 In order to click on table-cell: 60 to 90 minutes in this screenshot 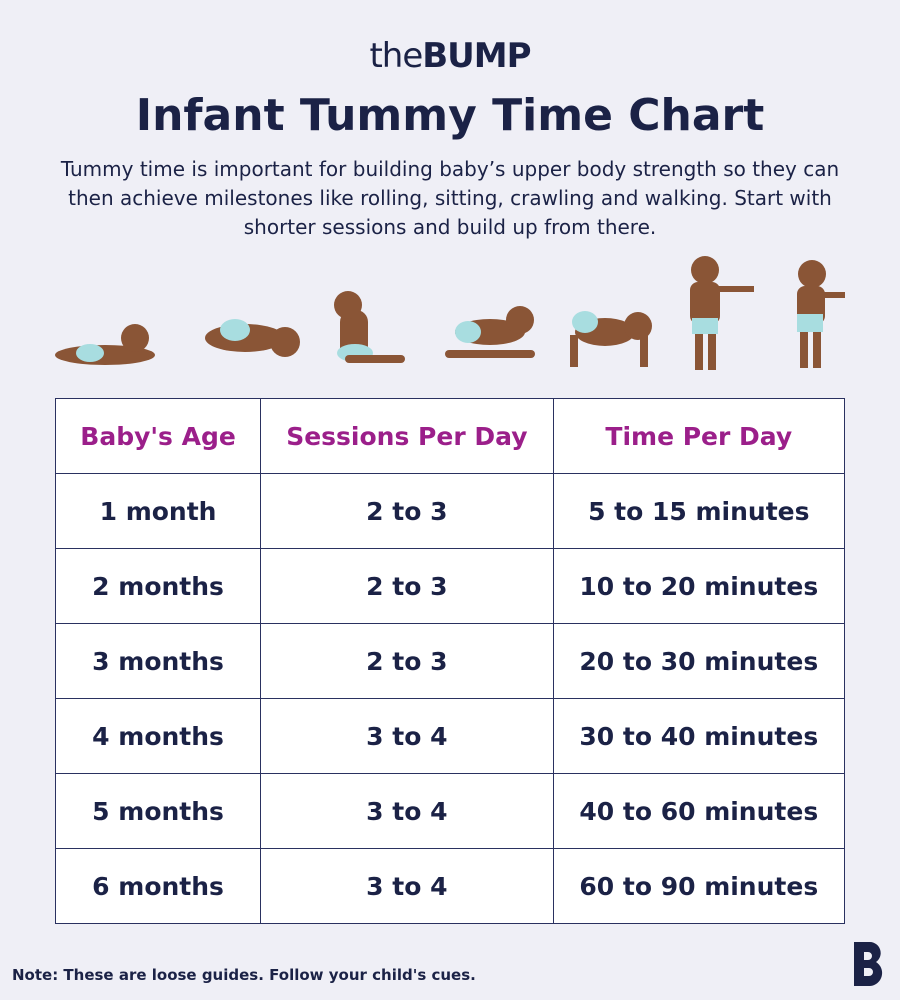, I will do `click(699, 886)`.